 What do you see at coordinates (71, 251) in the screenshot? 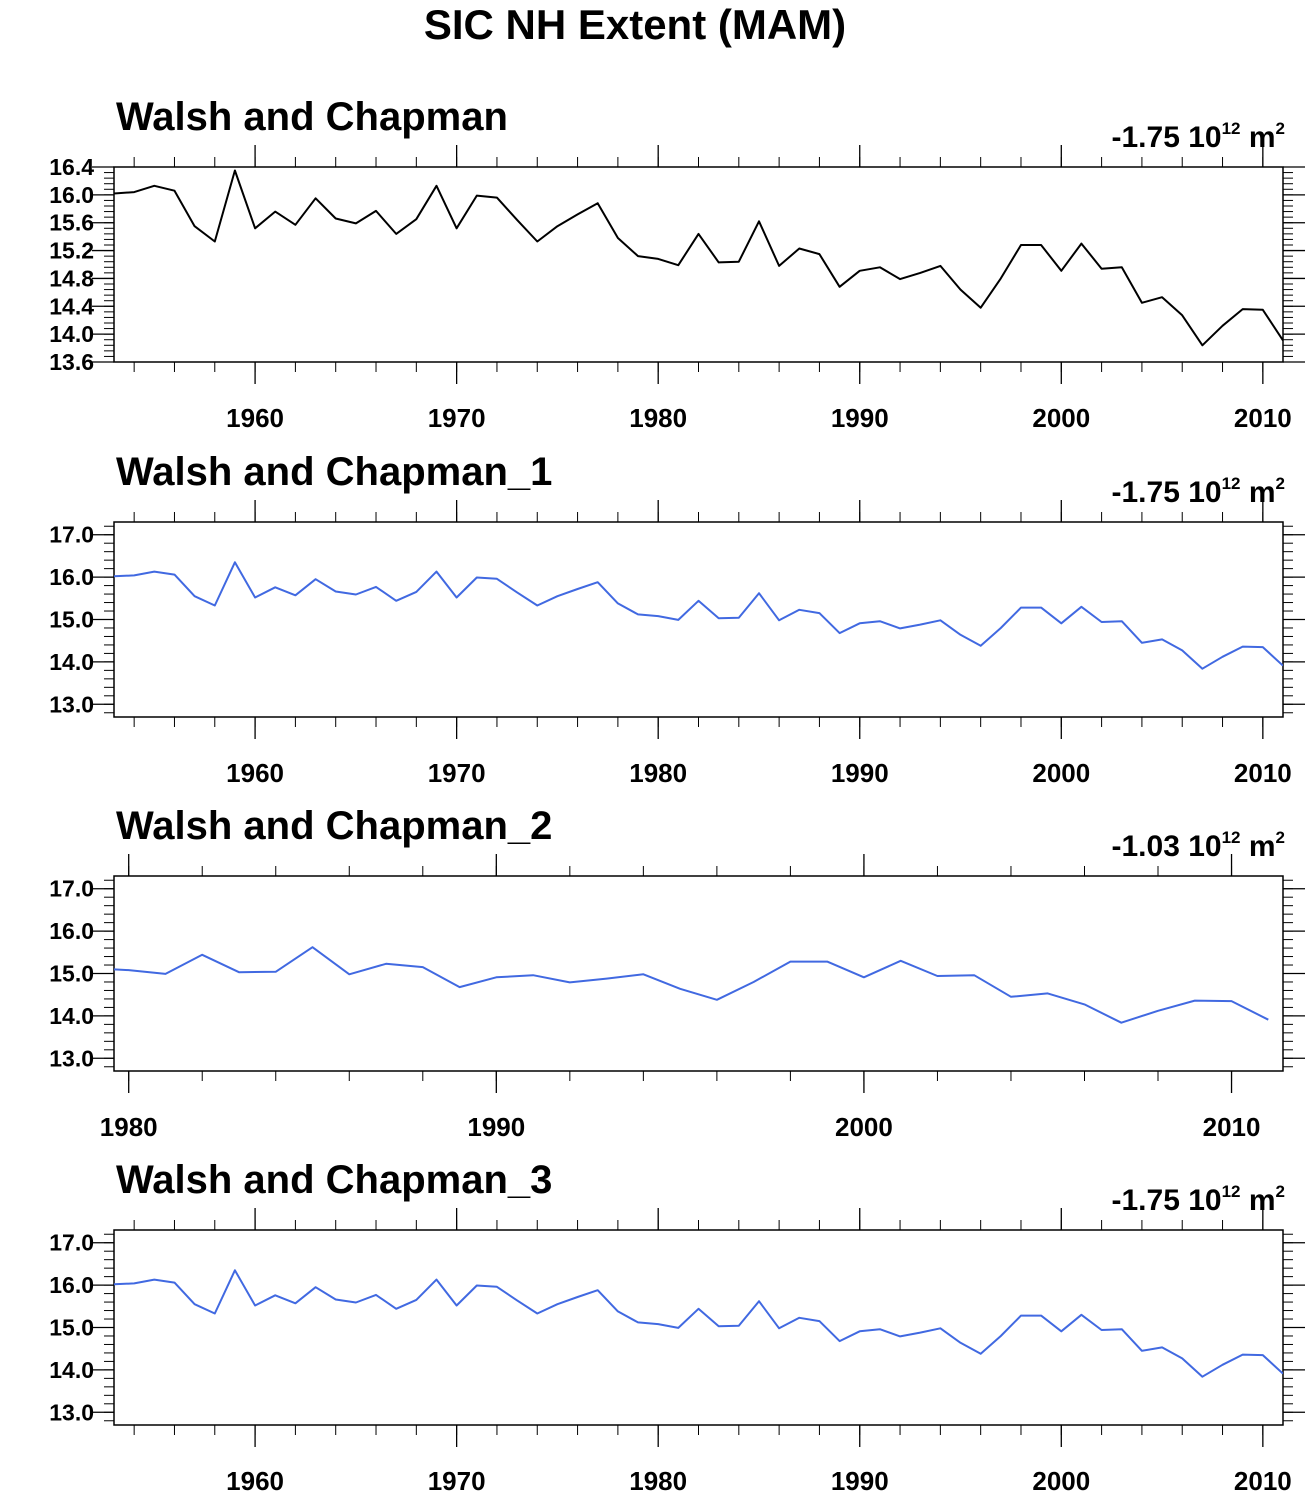
I see `y-tick-label: 15.2` at bounding box center [71, 251].